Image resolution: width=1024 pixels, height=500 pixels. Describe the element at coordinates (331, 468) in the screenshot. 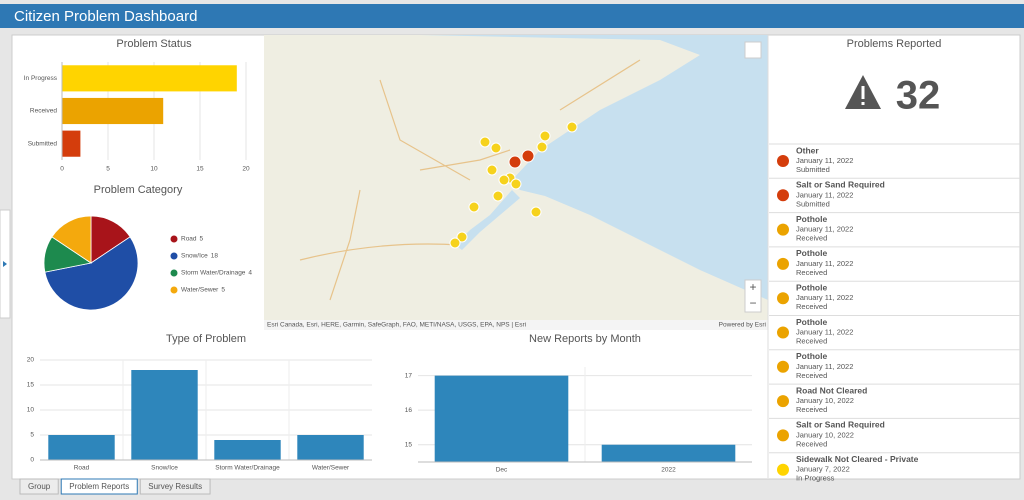

I see `x-tick-label: Water/Sewer` at that location.